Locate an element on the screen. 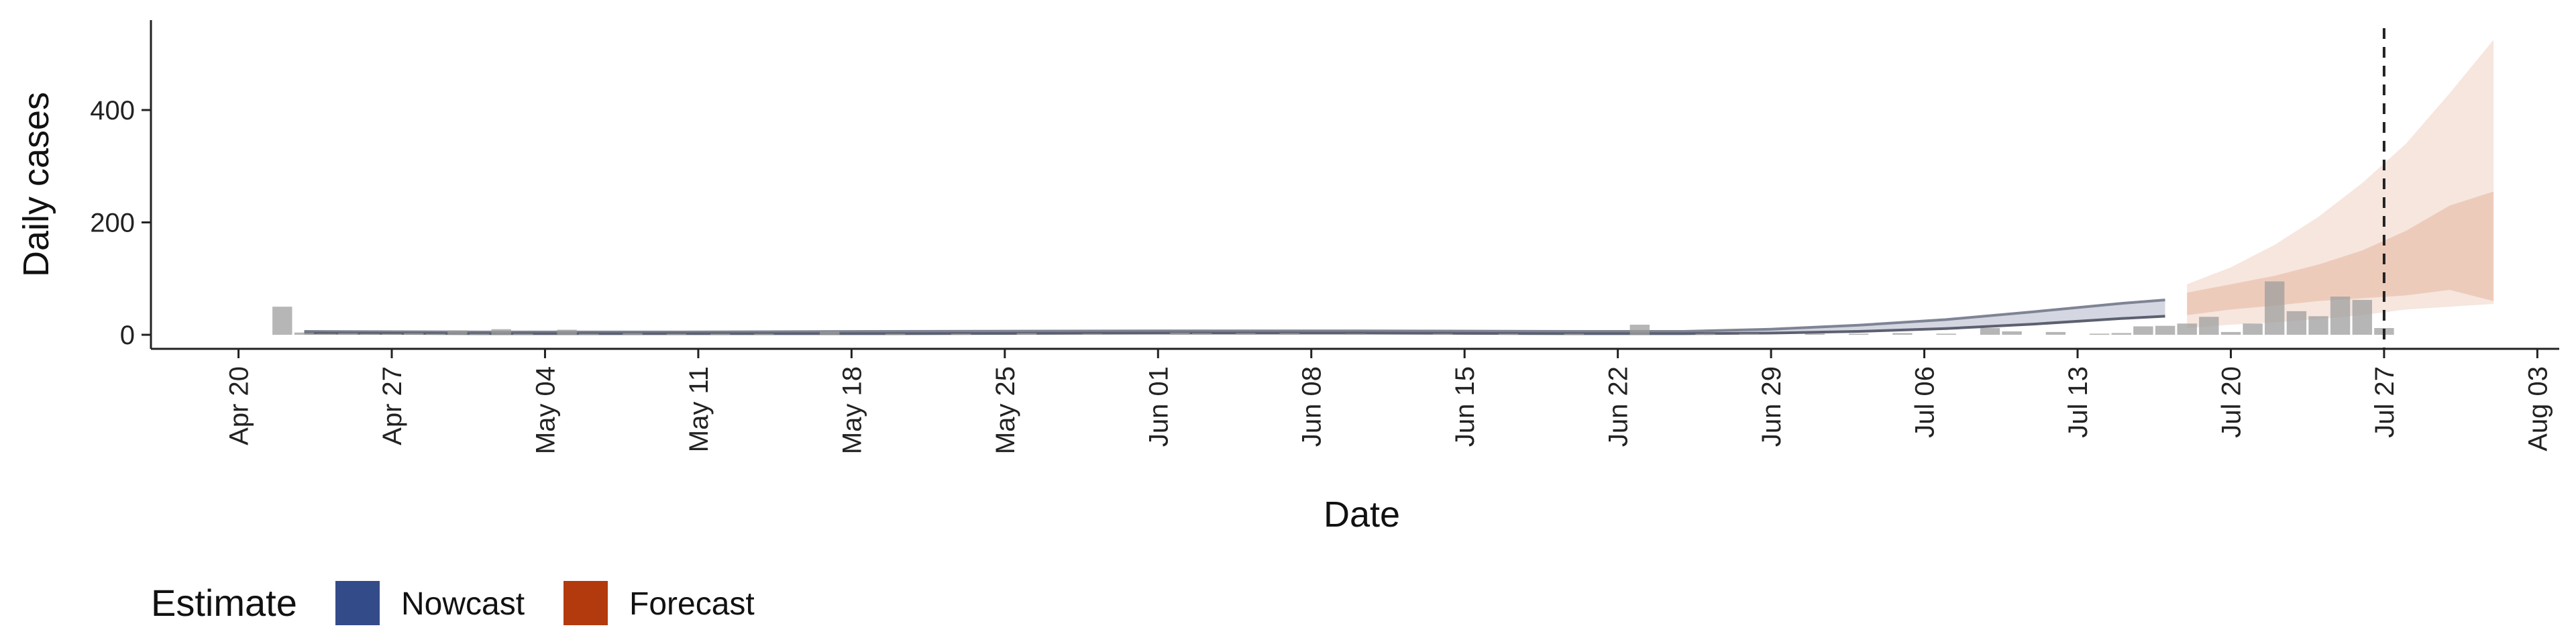 The width and height of the screenshot is (2576, 644). x-axis-title: Date is located at coordinates (1362, 514).